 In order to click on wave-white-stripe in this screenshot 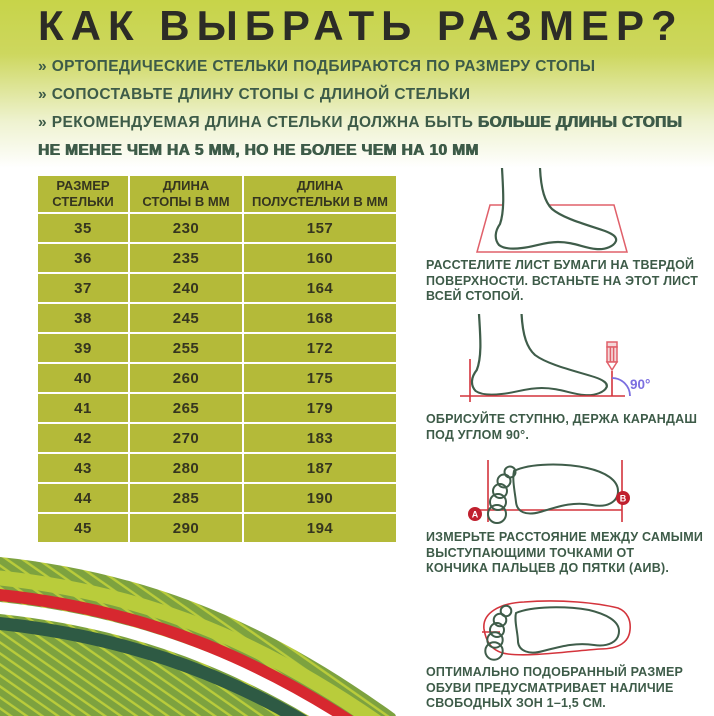, I will do `click(166, 659)`.